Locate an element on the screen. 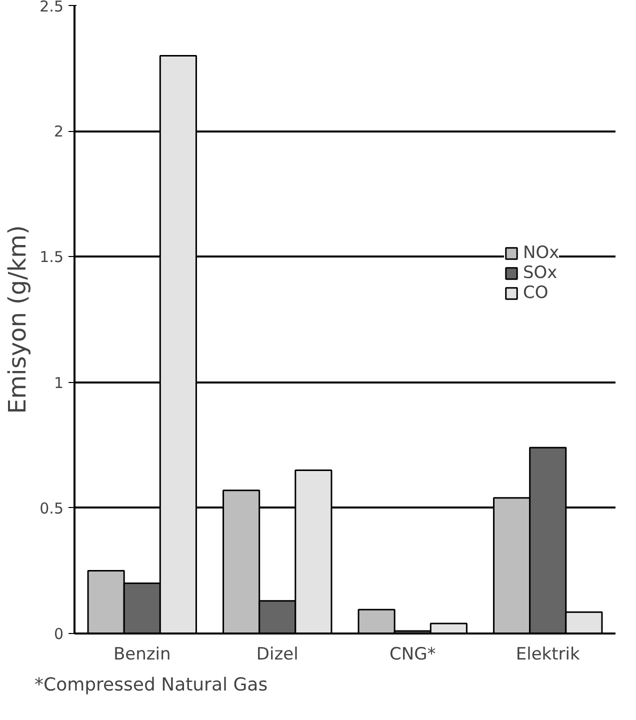 The height and width of the screenshot is (720, 636). y-tick-label: 0.5 is located at coordinates (52, 508).